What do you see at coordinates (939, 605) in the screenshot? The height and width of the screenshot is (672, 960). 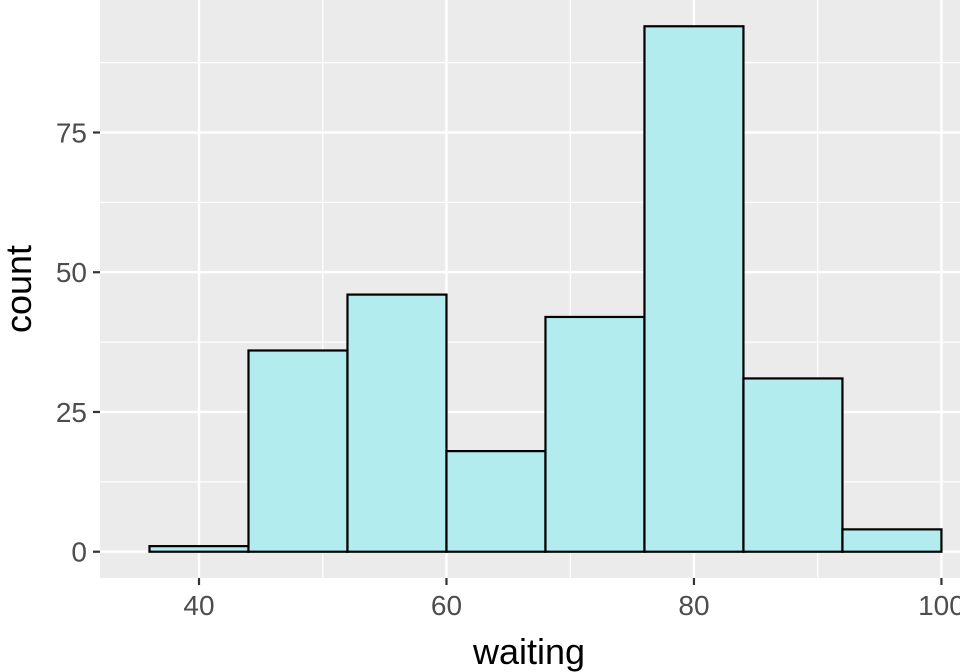 I see `x-tick-label: 100` at bounding box center [939, 605].